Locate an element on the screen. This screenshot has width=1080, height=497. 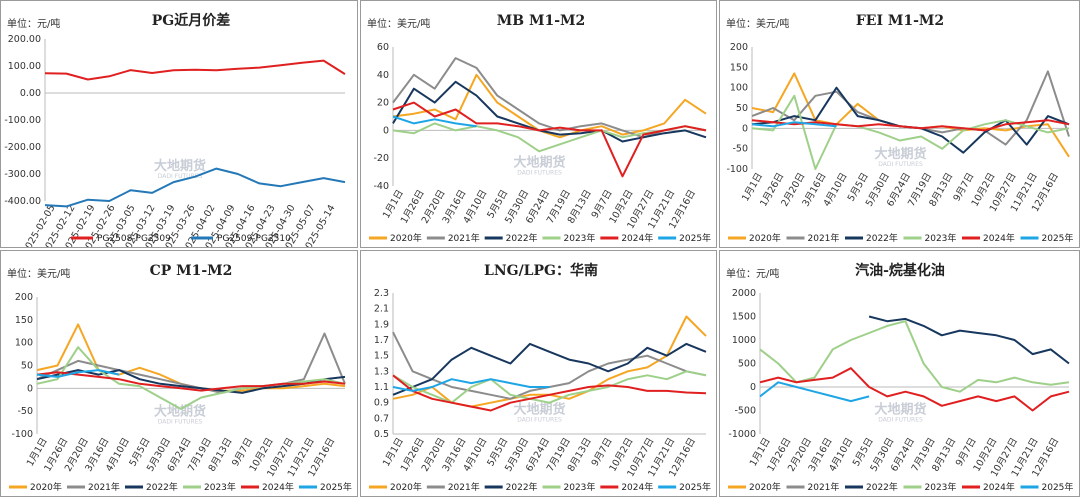
y-tick-label: 1.5 is located at coordinates (381, 356).